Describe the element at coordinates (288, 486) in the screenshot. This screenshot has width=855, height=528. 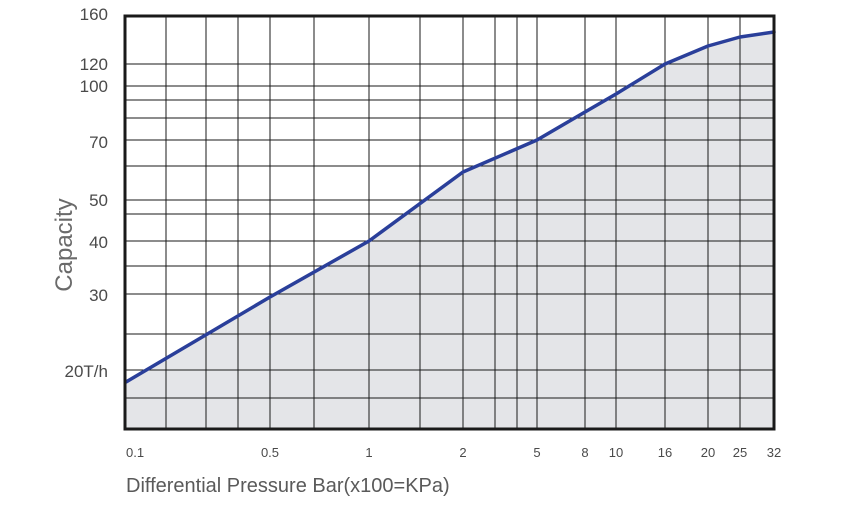
I see `x-axis-label: Differential Pressure Bar(x100=KPa)` at that location.